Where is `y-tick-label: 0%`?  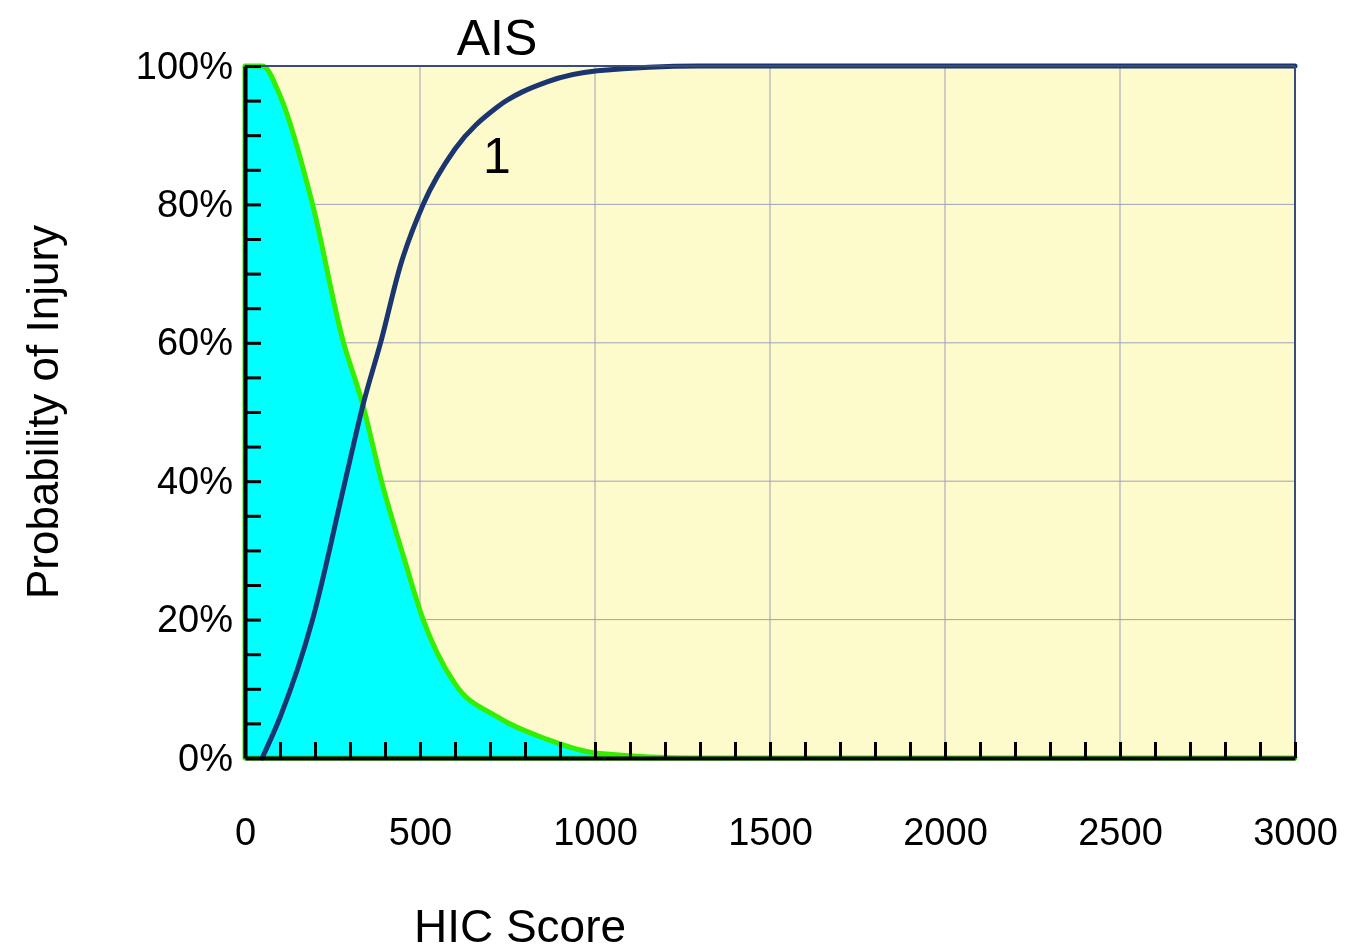
y-tick-label: 0% is located at coordinates (205, 757).